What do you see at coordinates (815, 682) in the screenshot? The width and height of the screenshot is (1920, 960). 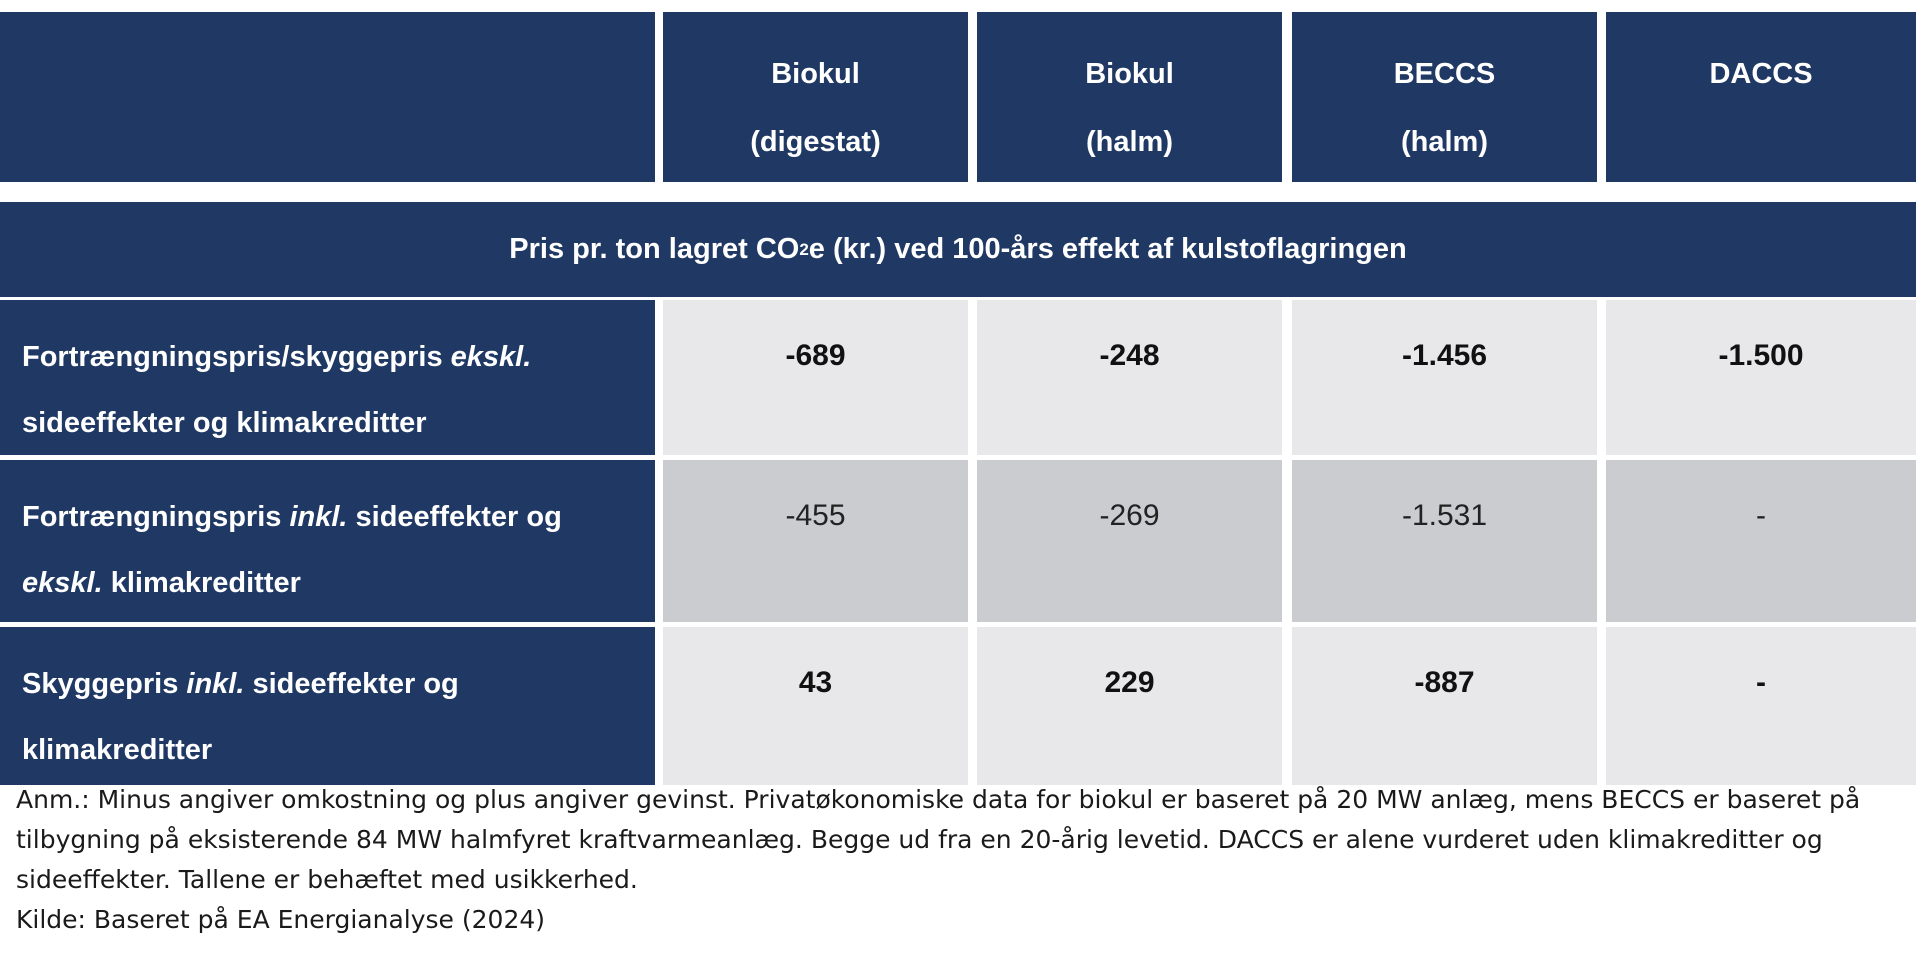 I see `value-text: 43` at bounding box center [815, 682].